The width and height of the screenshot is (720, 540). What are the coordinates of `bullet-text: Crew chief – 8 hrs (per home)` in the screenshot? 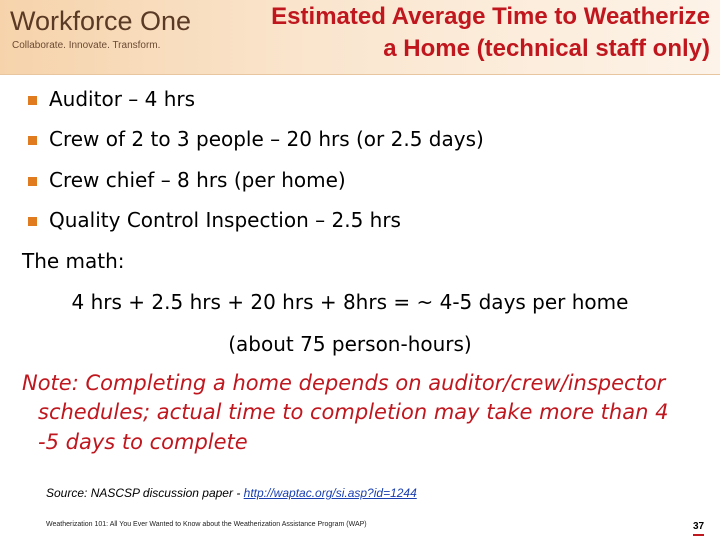 It's located at (197, 180).